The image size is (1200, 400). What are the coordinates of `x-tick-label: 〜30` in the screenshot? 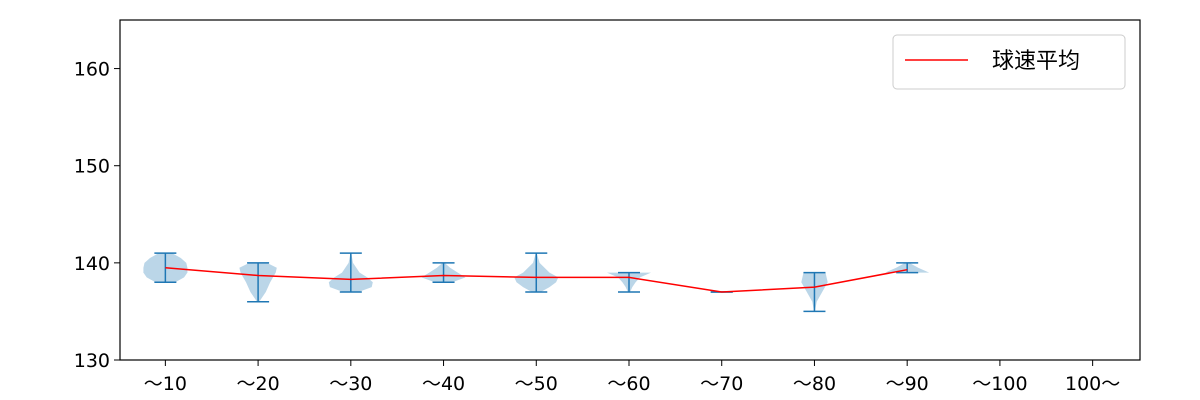 It's located at (350, 384).